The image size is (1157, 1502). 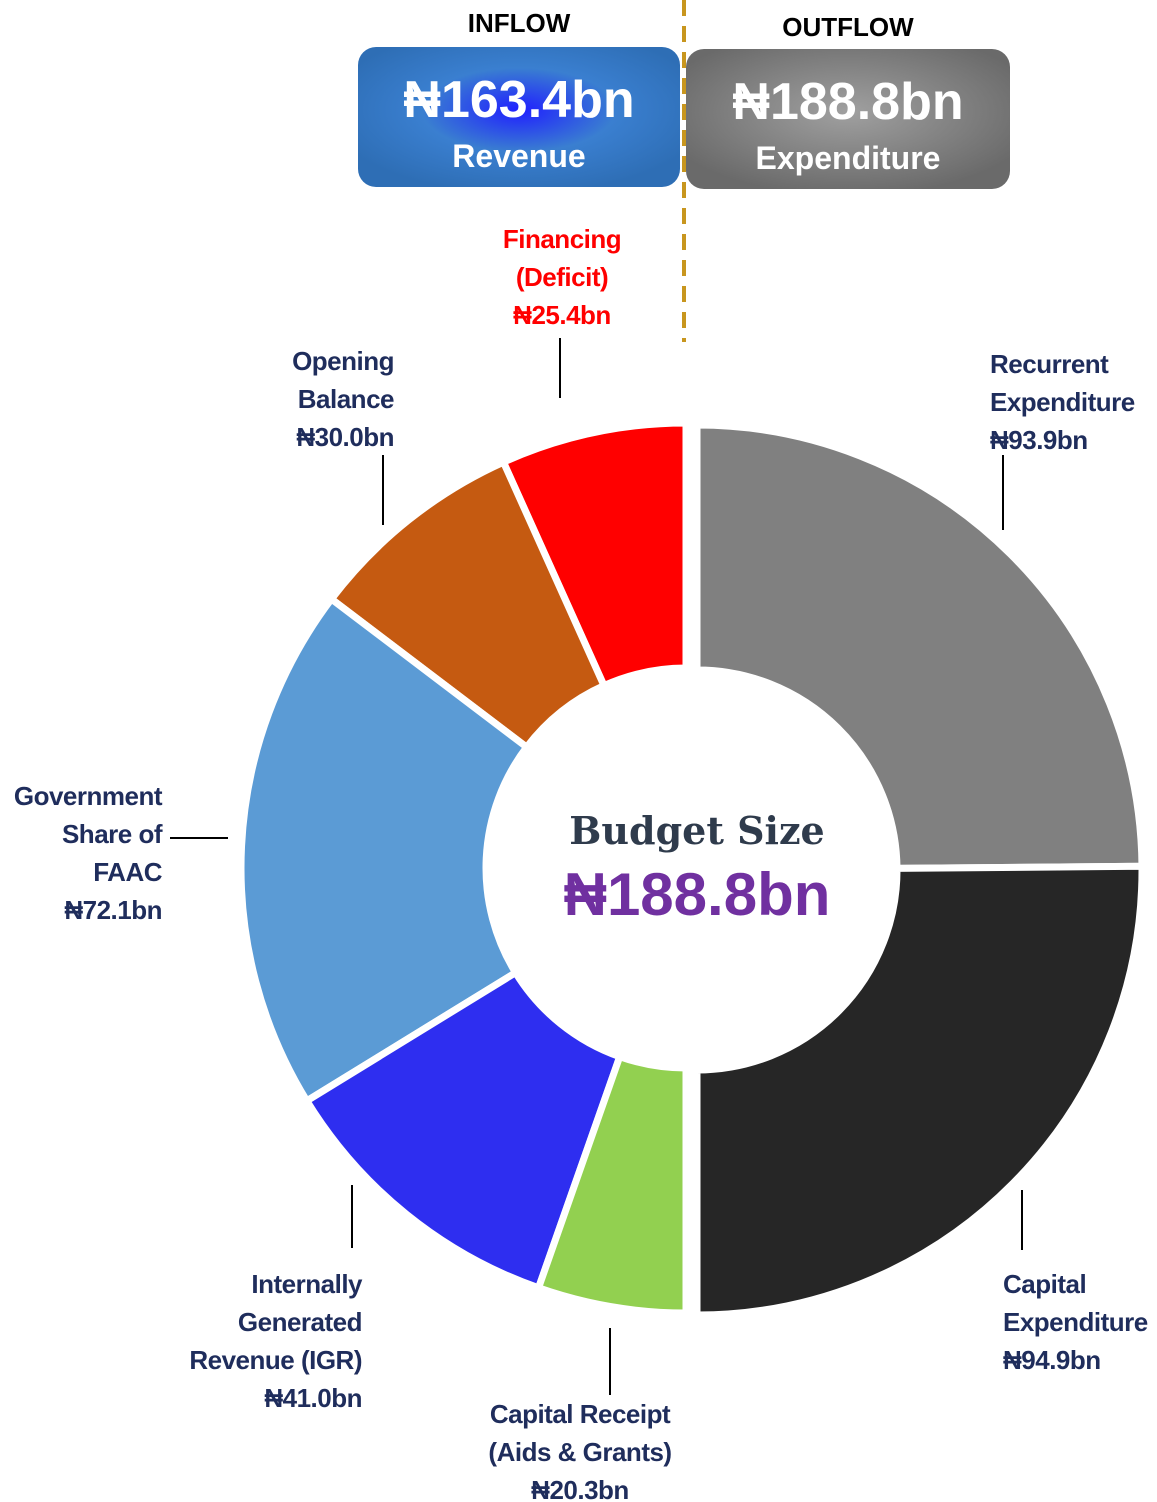 I want to click on inflow-title: INFLOW, so click(x=519, y=23).